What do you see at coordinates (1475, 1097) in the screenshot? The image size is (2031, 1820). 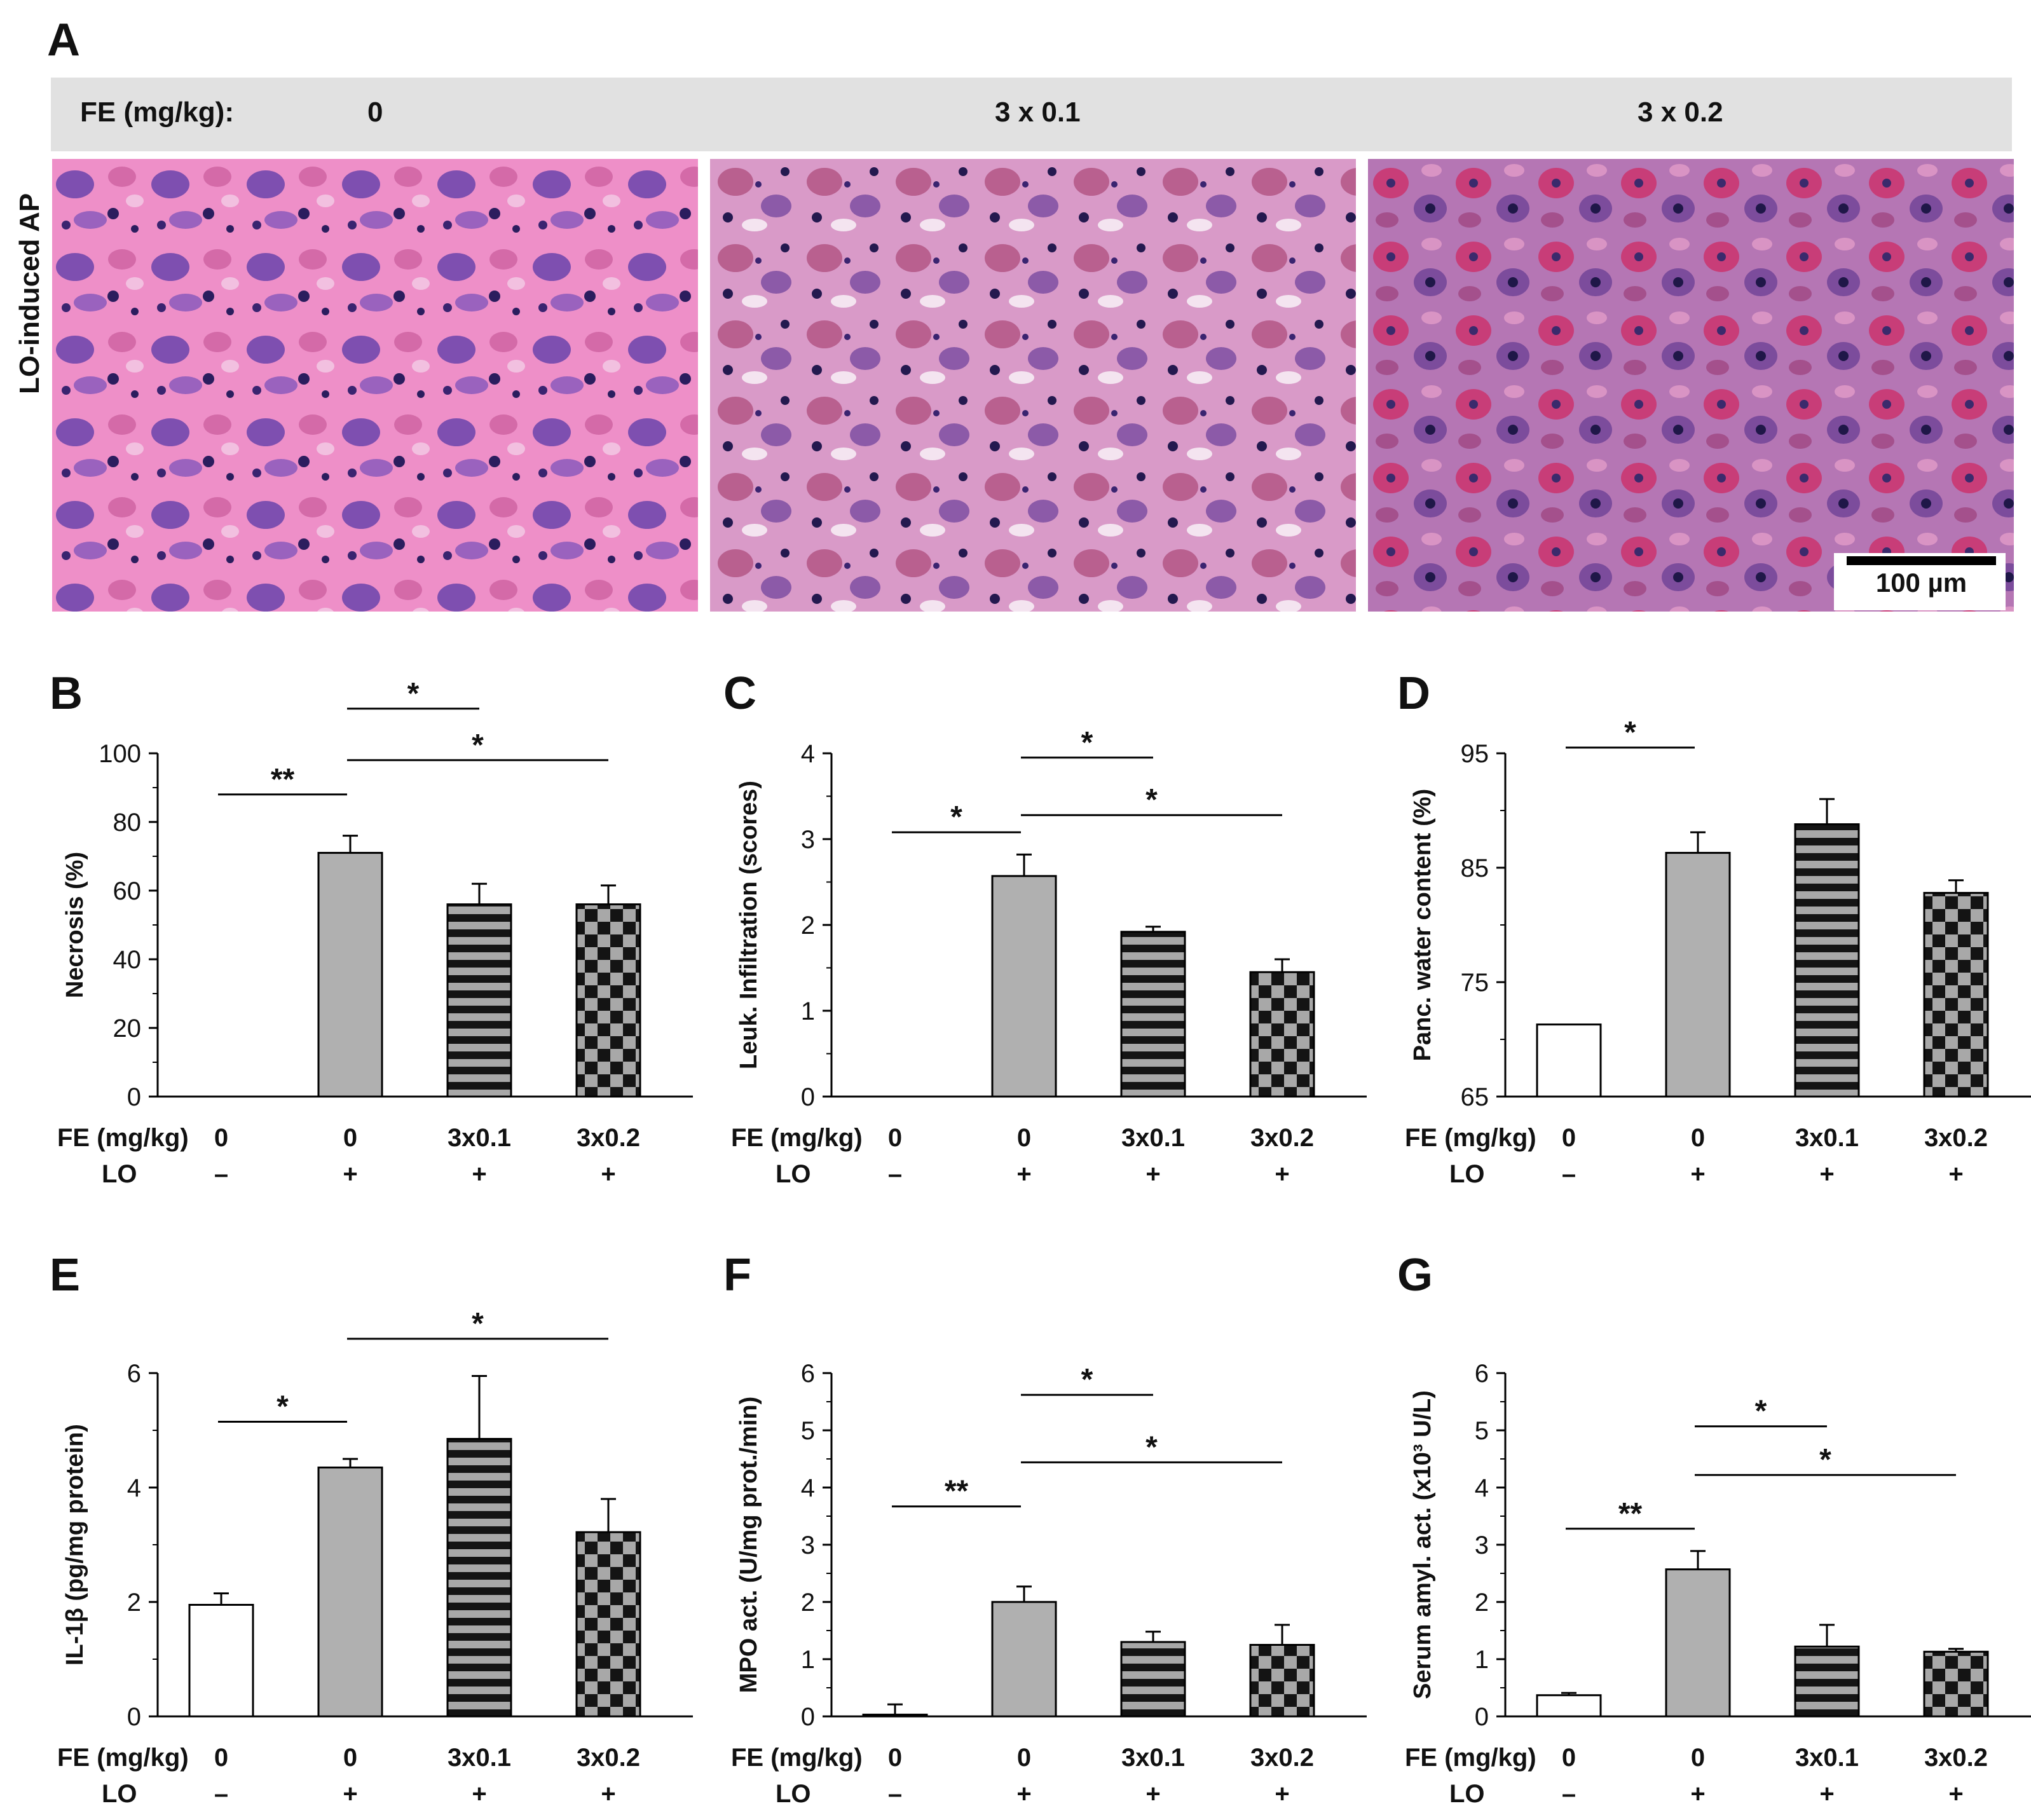 I see `y-tick-label: 65` at bounding box center [1475, 1097].